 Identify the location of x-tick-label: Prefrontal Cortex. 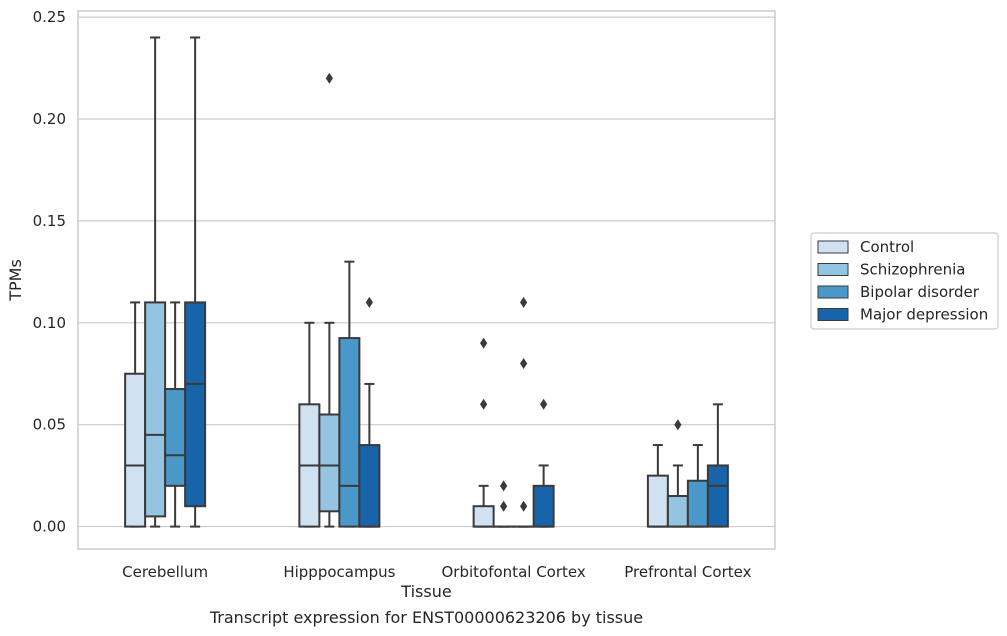
(687, 572).